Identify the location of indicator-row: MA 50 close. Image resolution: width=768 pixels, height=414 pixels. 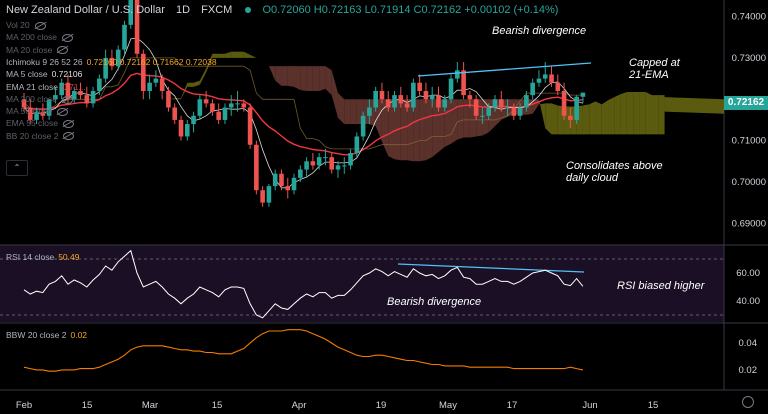
(37, 111).